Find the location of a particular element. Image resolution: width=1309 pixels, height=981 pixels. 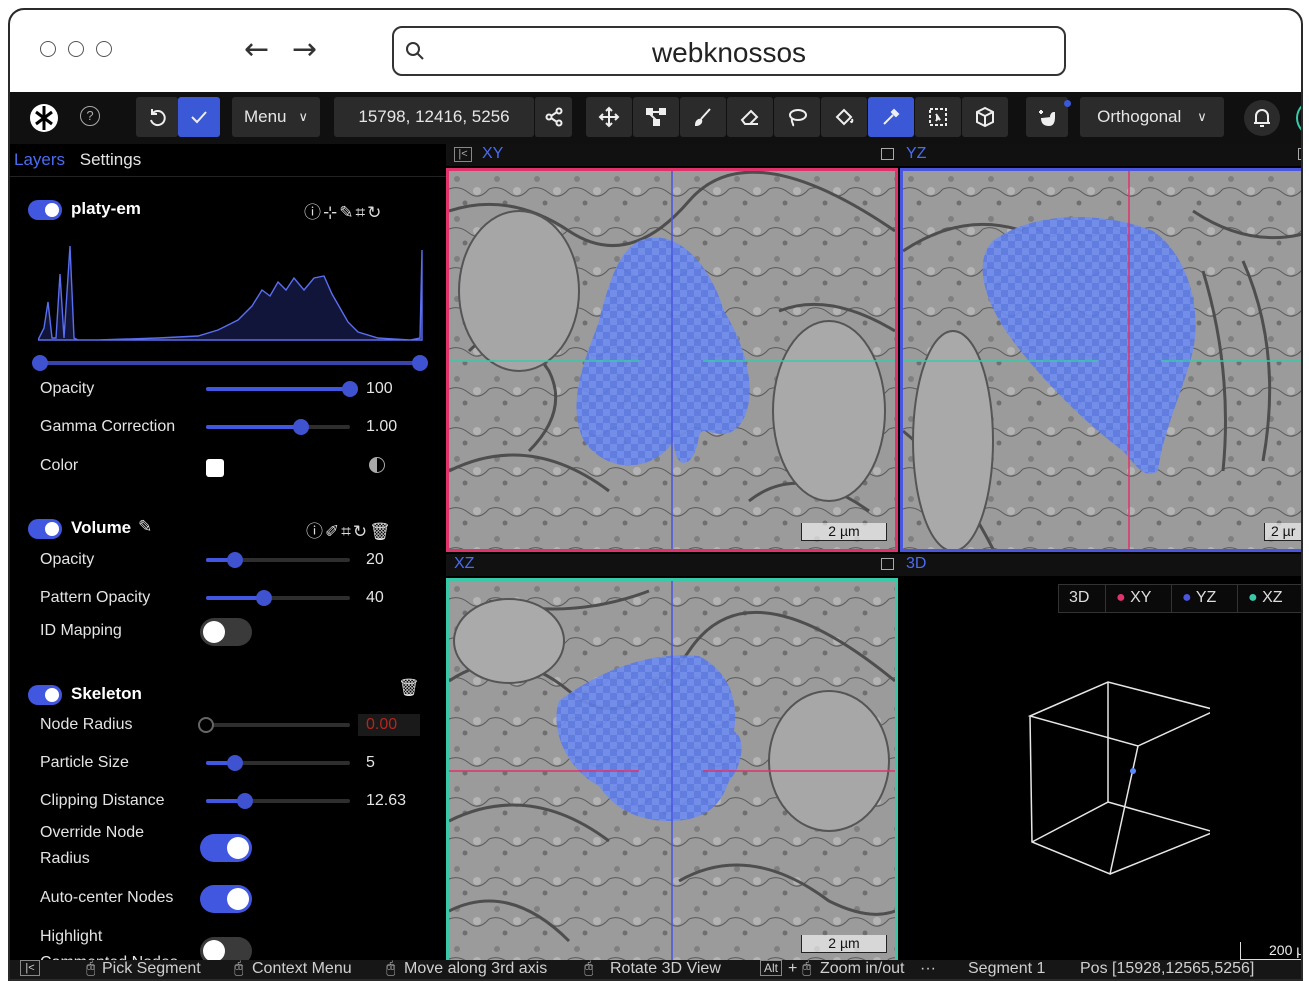

picker-tool-button is located at coordinates (891, 117).